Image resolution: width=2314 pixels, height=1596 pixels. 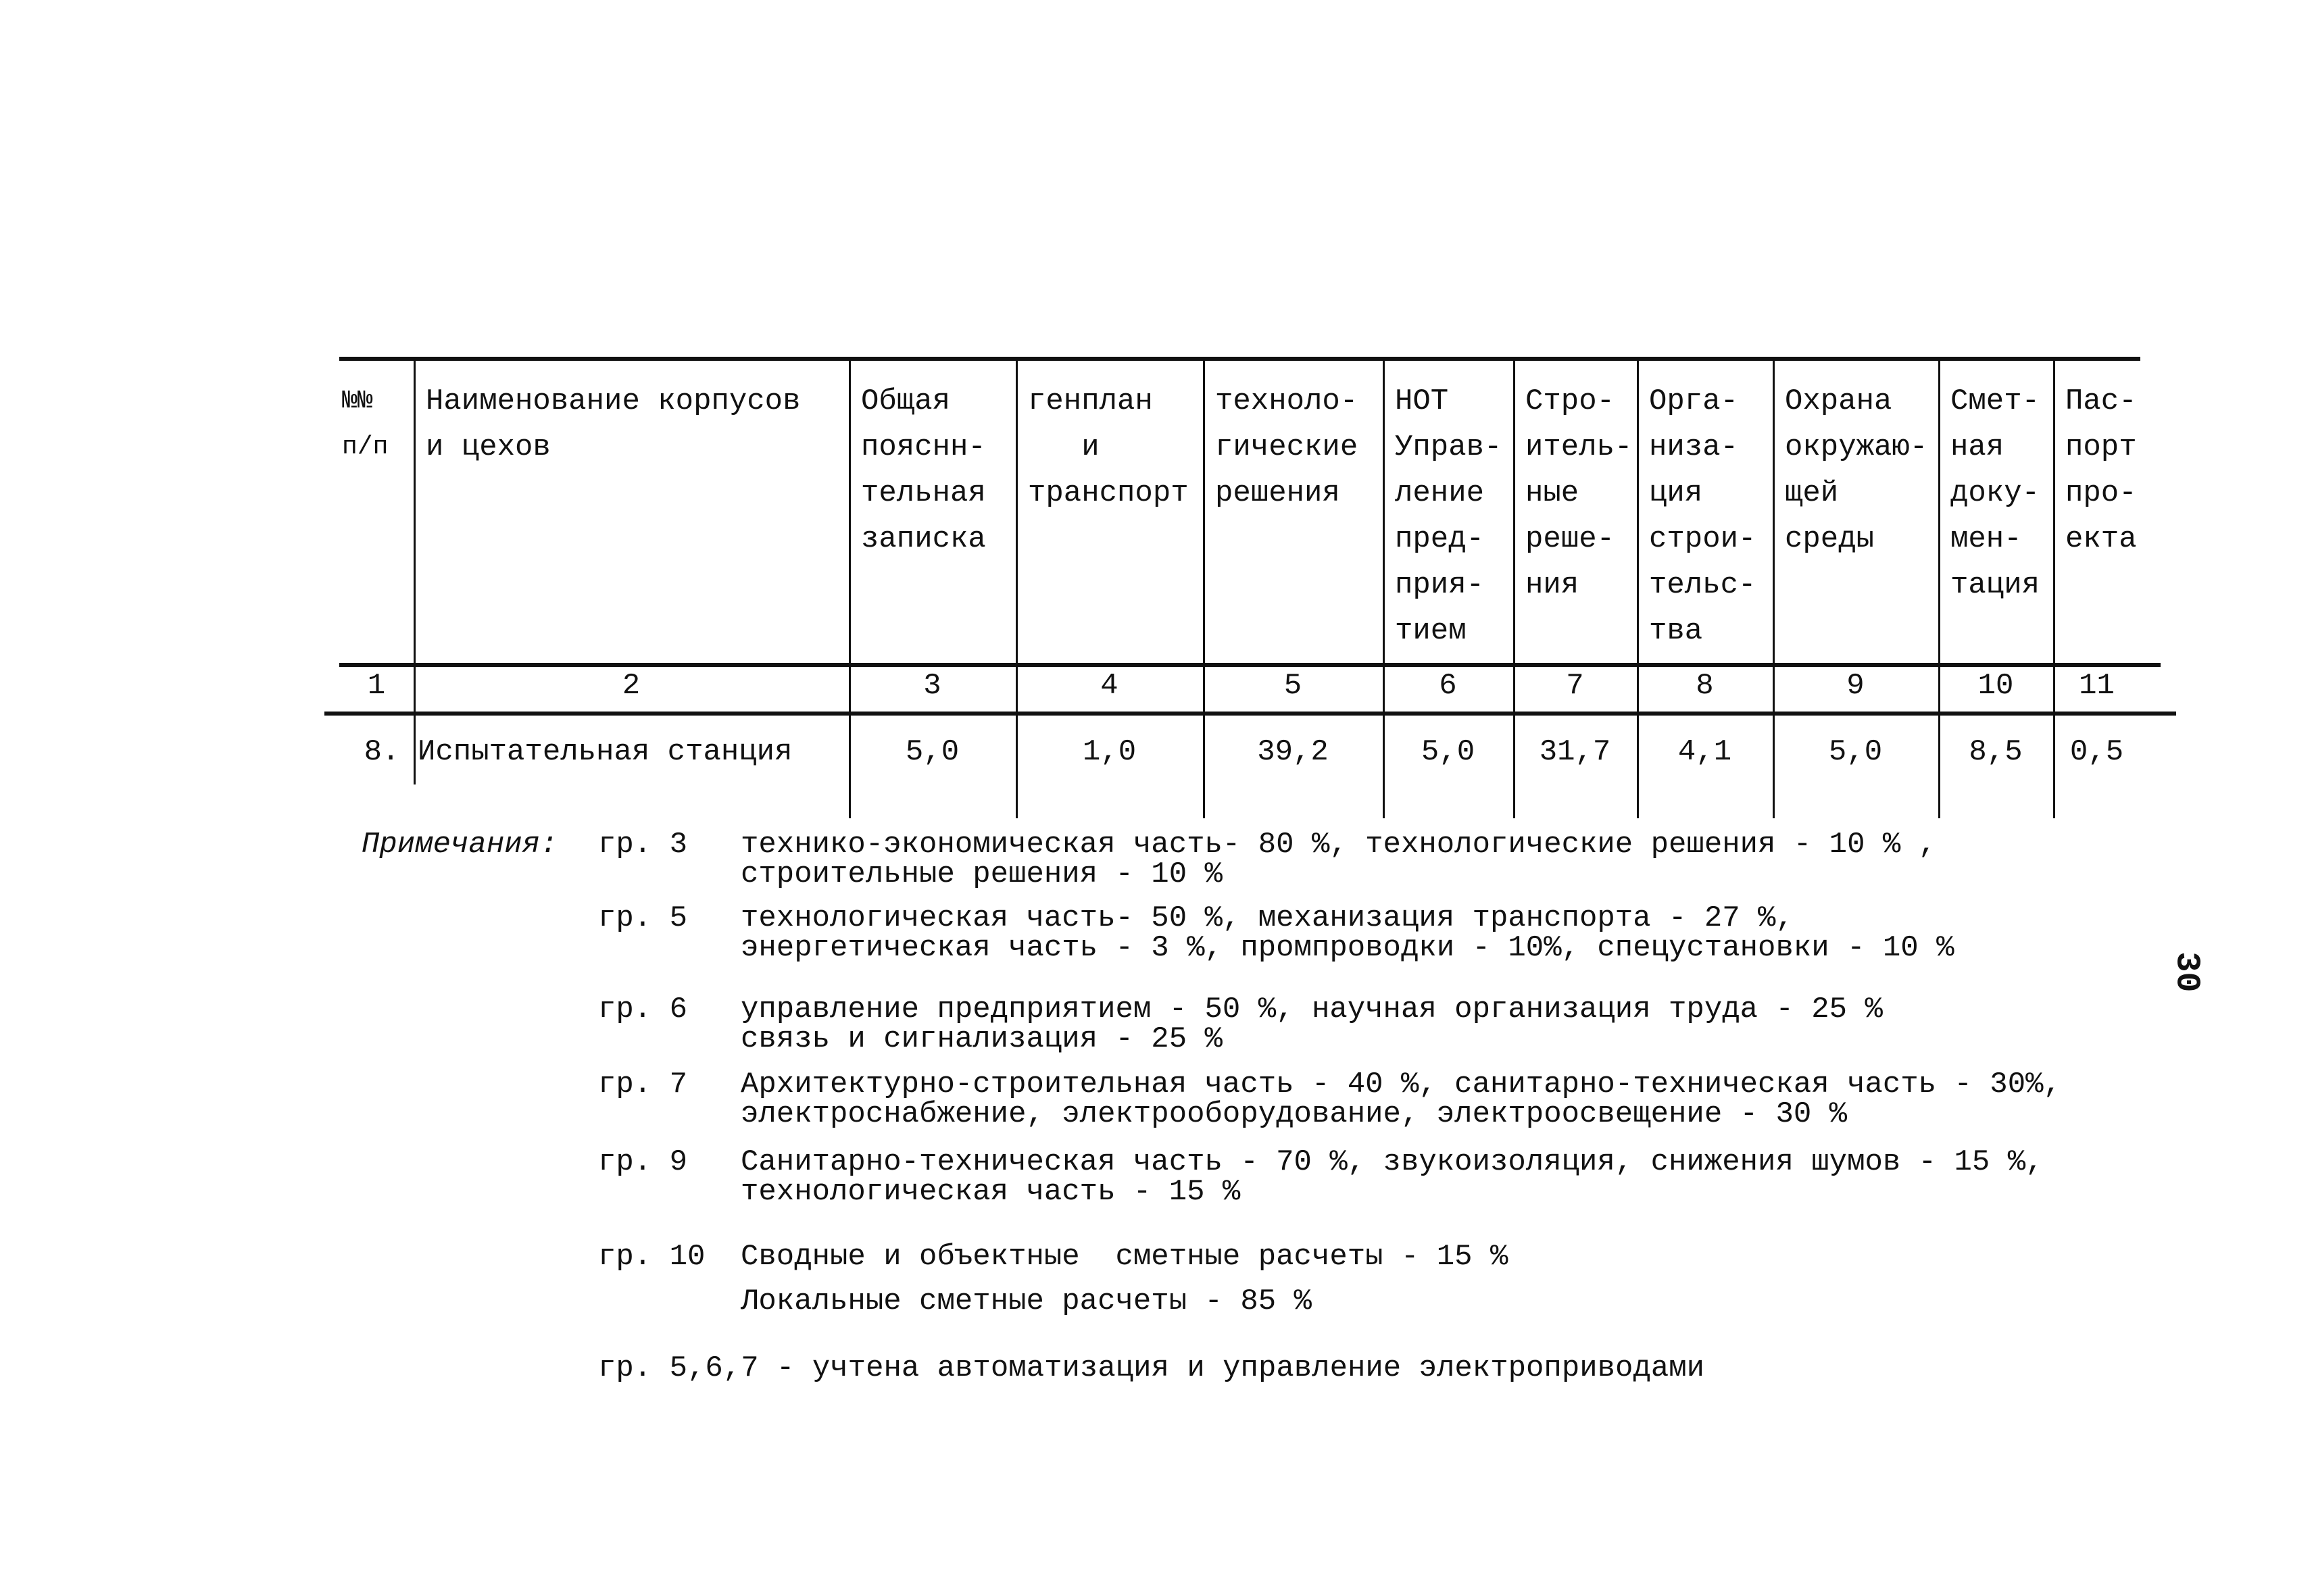 I want to click on column-header: техноло- гические решения, so click(x=1286, y=447).